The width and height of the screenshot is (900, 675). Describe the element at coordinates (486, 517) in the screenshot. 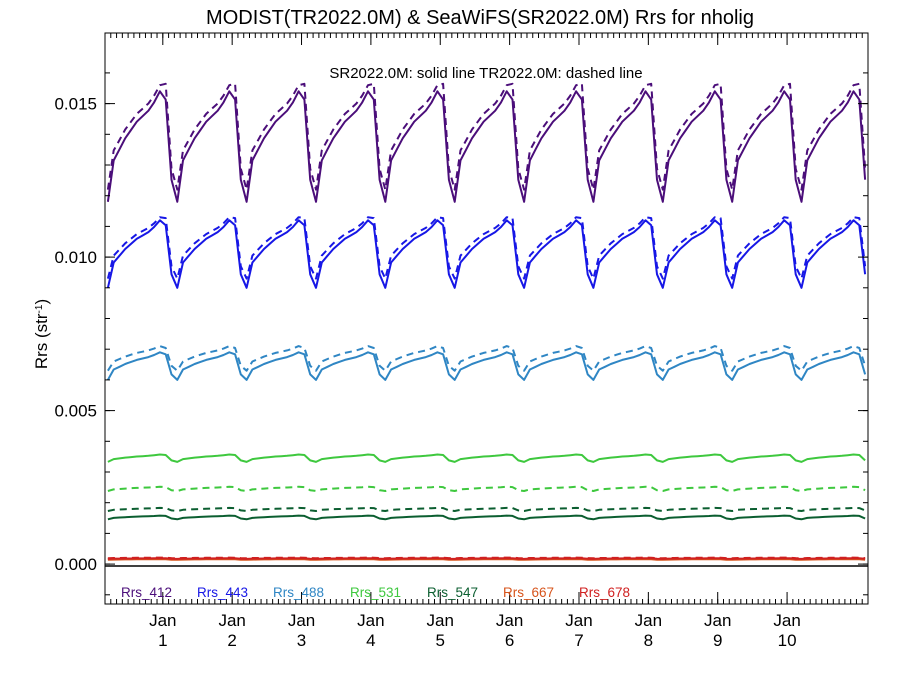

I see `rrs-547-solid-line` at that location.